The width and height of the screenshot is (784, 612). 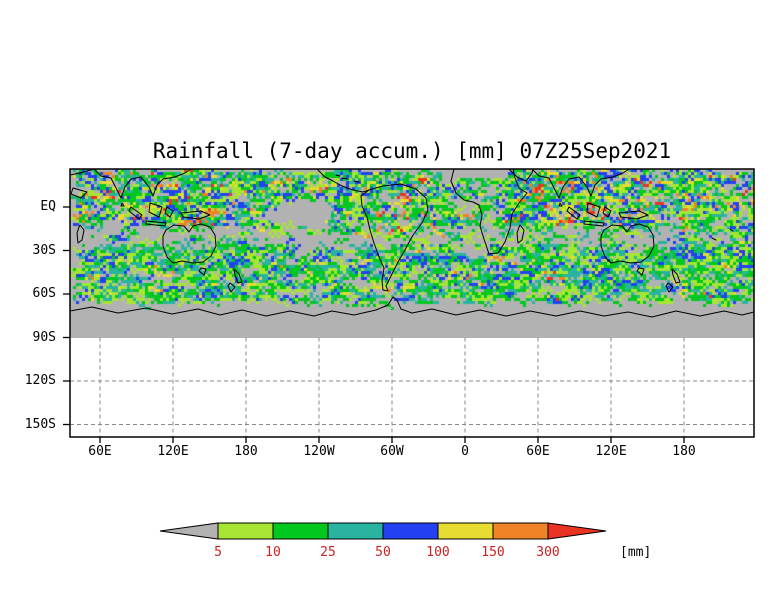 What do you see at coordinates (412, 307) in the screenshot?
I see `coastline-antarctica` at bounding box center [412, 307].